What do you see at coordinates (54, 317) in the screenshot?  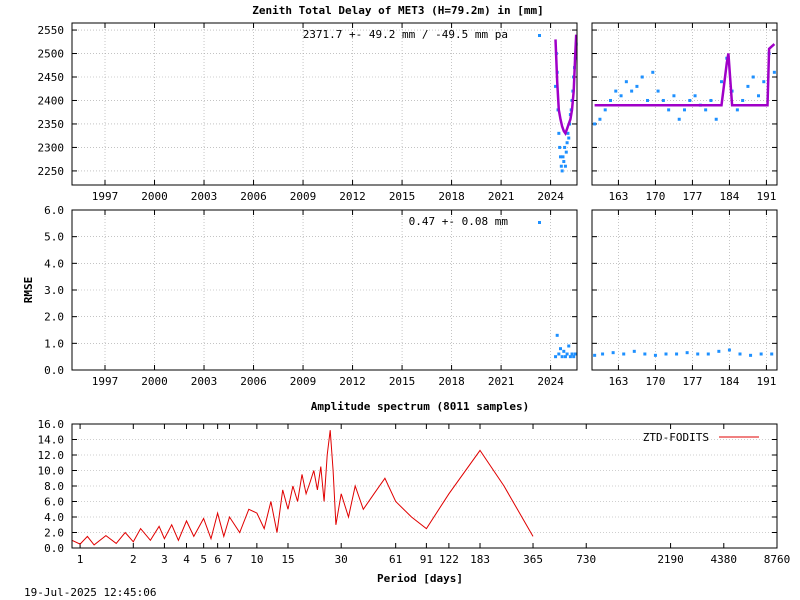 I see `y-tick-label: 2.0` at bounding box center [54, 317].